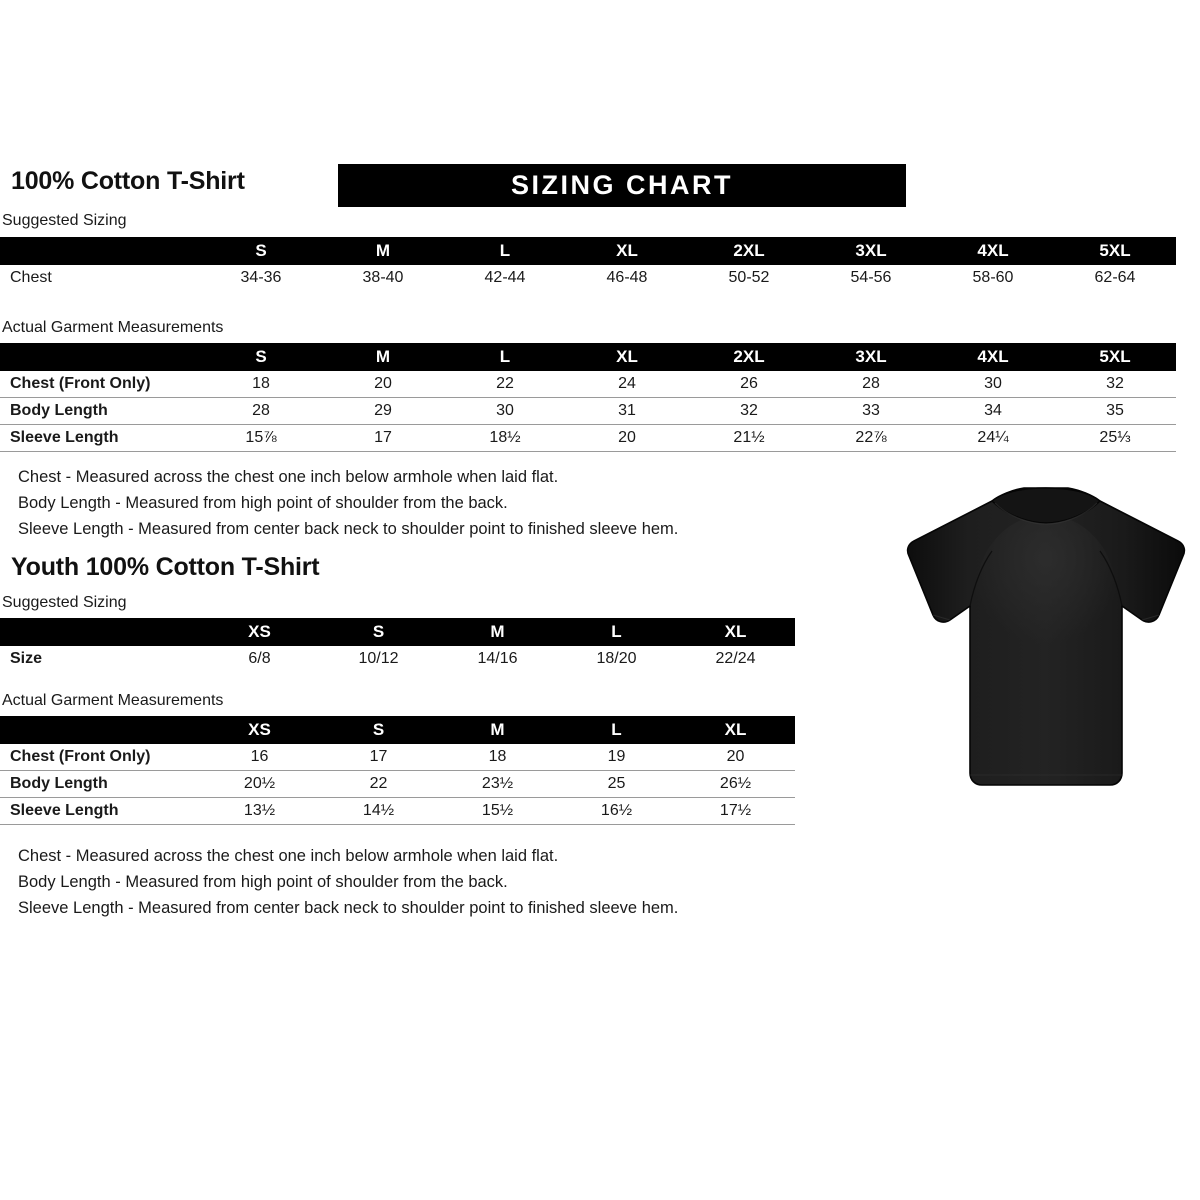 The width and height of the screenshot is (1200, 1200). I want to click on cell-sleevelength-4xl: 24¼, so click(993, 438).